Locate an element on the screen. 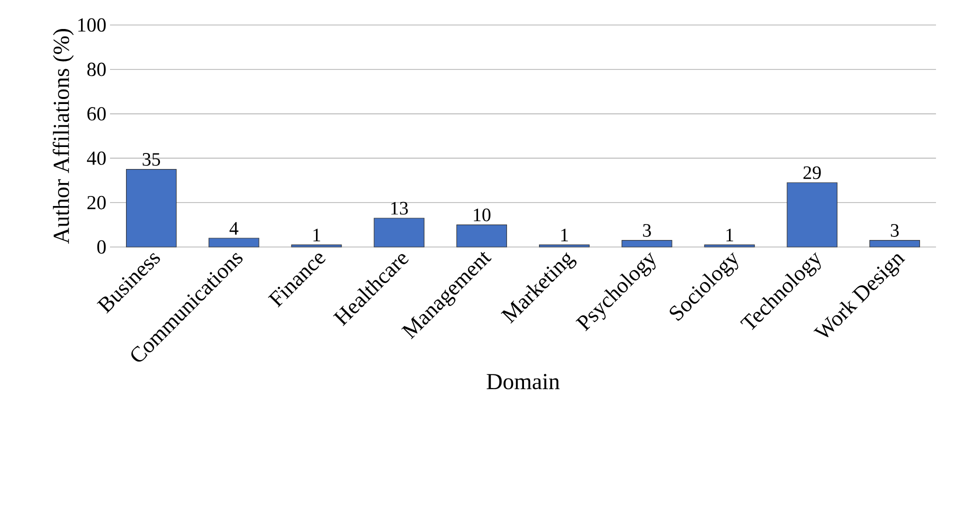 The image size is (957, 524). data-label: 35 is located at coordinates (151, 159).